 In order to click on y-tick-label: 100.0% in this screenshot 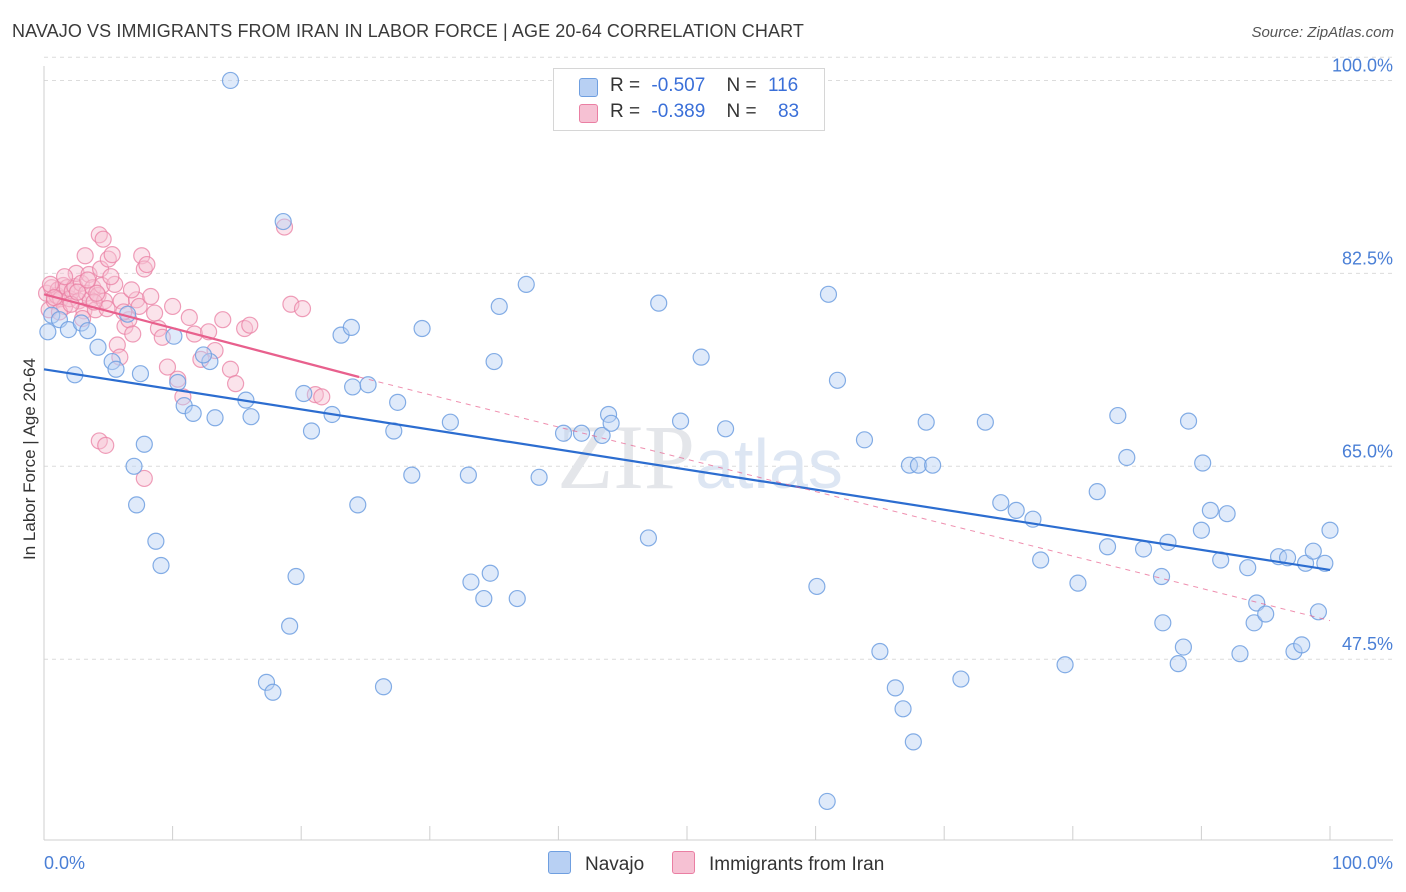, I will do `click(1362, 65)`.